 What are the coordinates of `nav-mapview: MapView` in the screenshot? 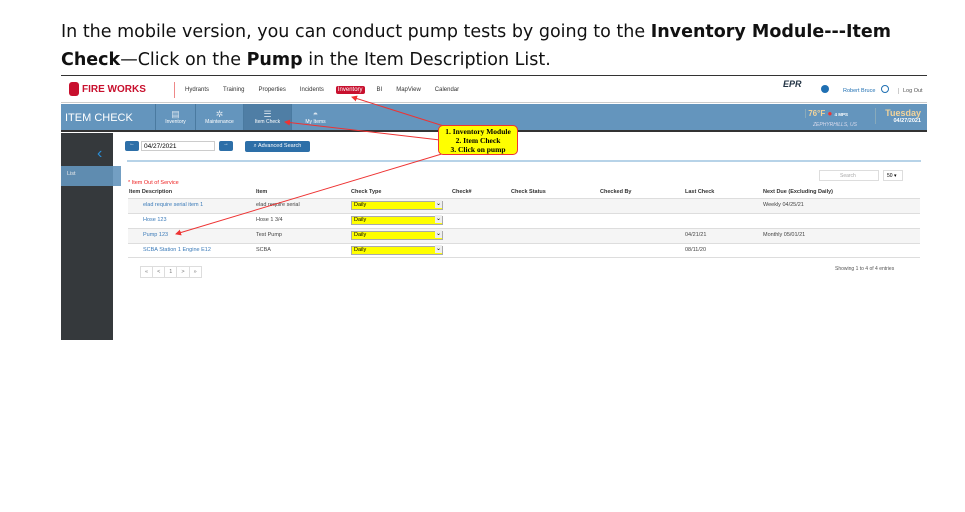 It's located at (408, 90).